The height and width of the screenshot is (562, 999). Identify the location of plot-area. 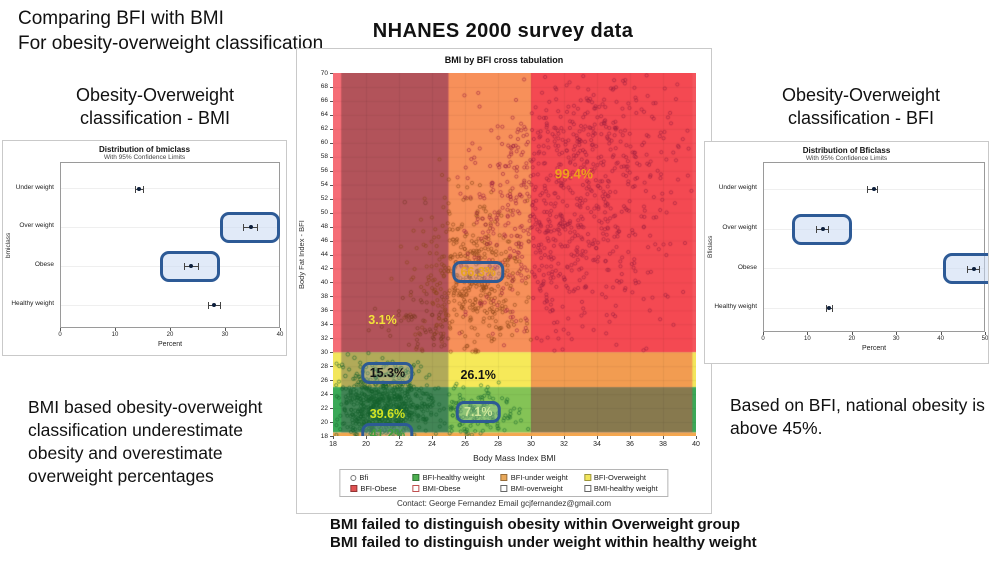
(170, 245).